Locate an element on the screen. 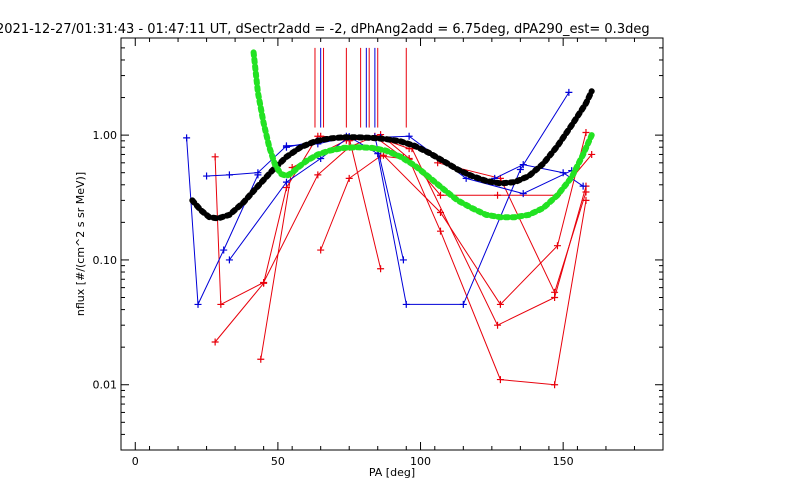 This screenshot has height=500, width=800. fit-curve-green is located at coordinates (422, 135).